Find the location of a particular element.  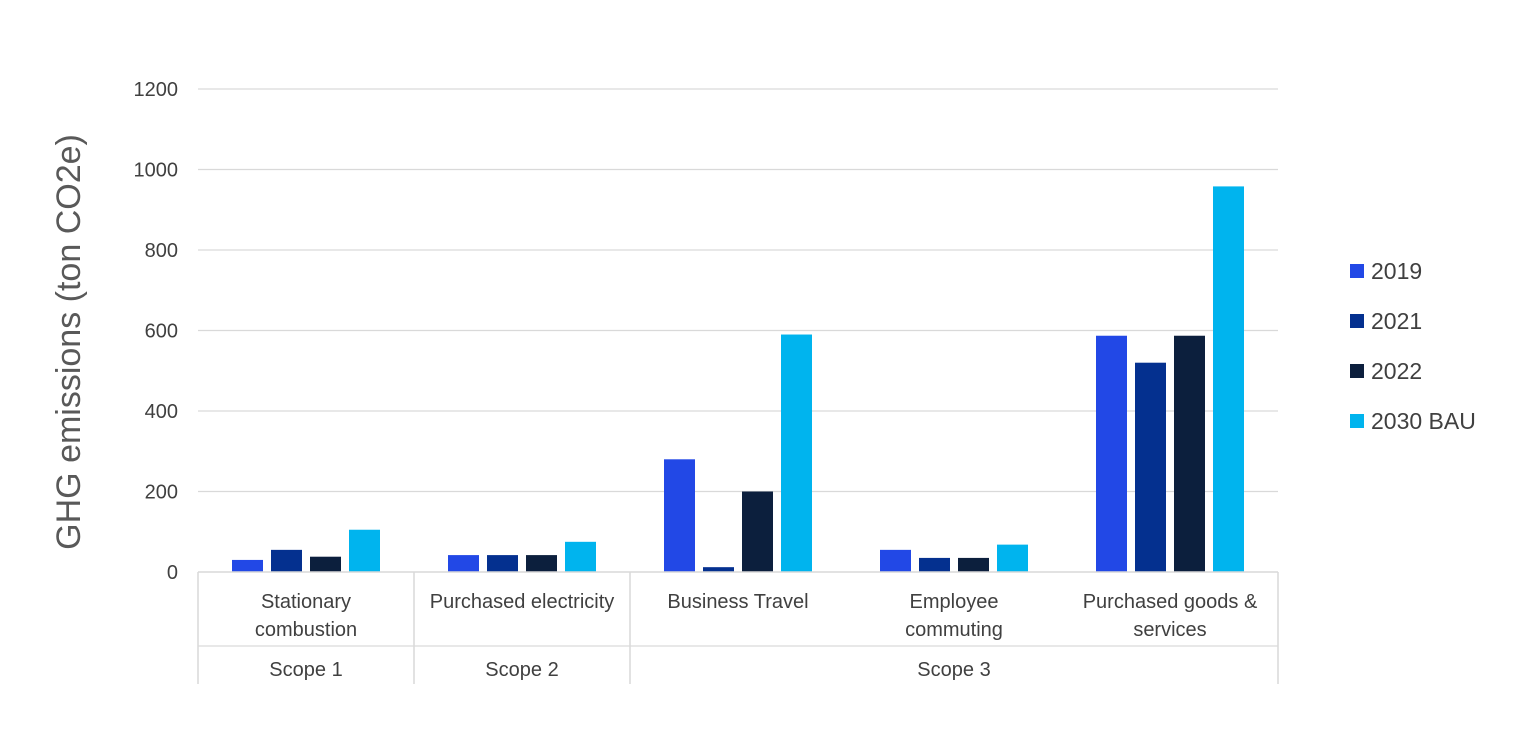

y-tick-label: 1200 is located at coordinates (156, 90).